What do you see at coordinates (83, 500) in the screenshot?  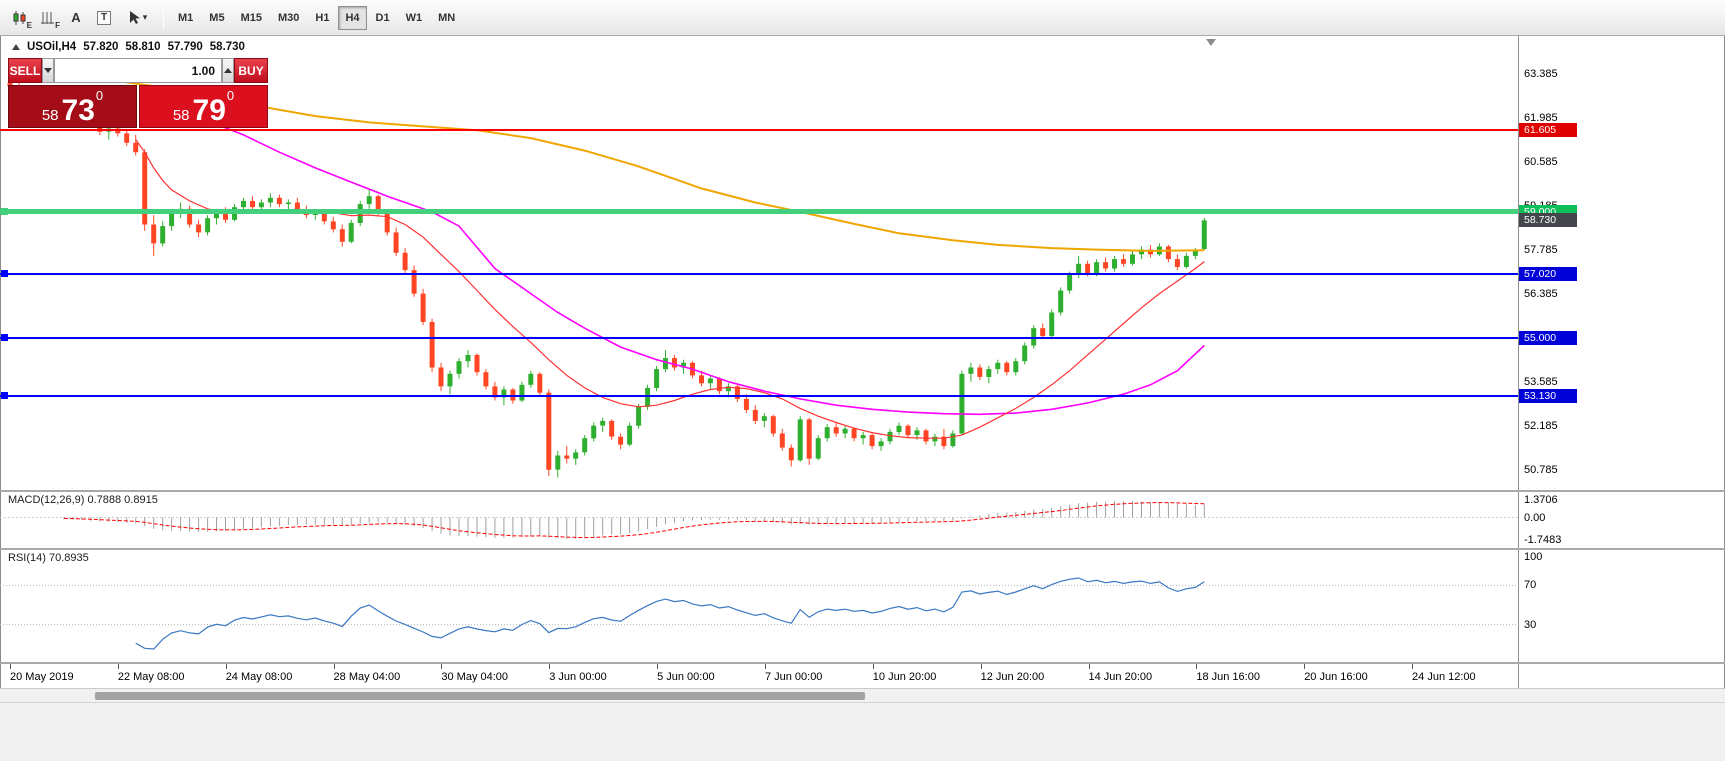 I see `macd-label: MACD(12,26,9) 0.7888 0.8915` at bounding box center [83, 500].